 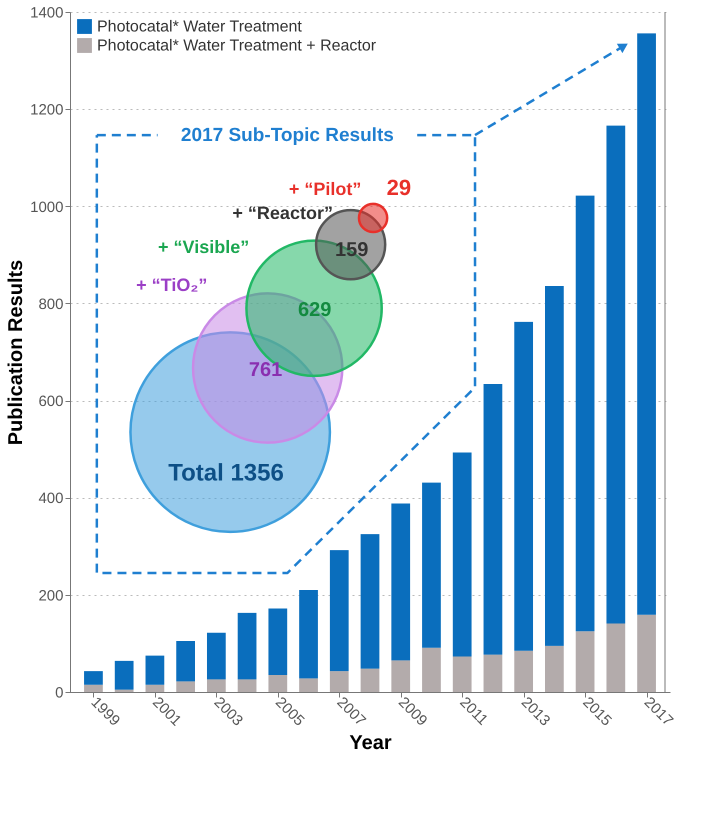 What do you see at coordinates (325, 189) in the screenshot?
I see `annotation: + “Pilot”` at bounding box center [325, 189].